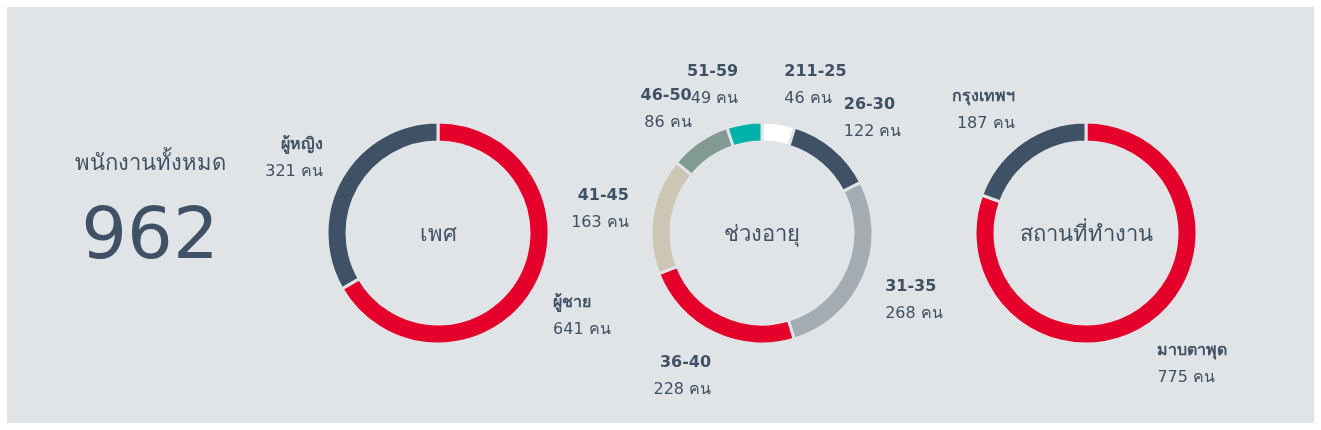 The image size is (1321, 430). I want to click on slice-label: กรุงเทพฯ, so click(983, 95).